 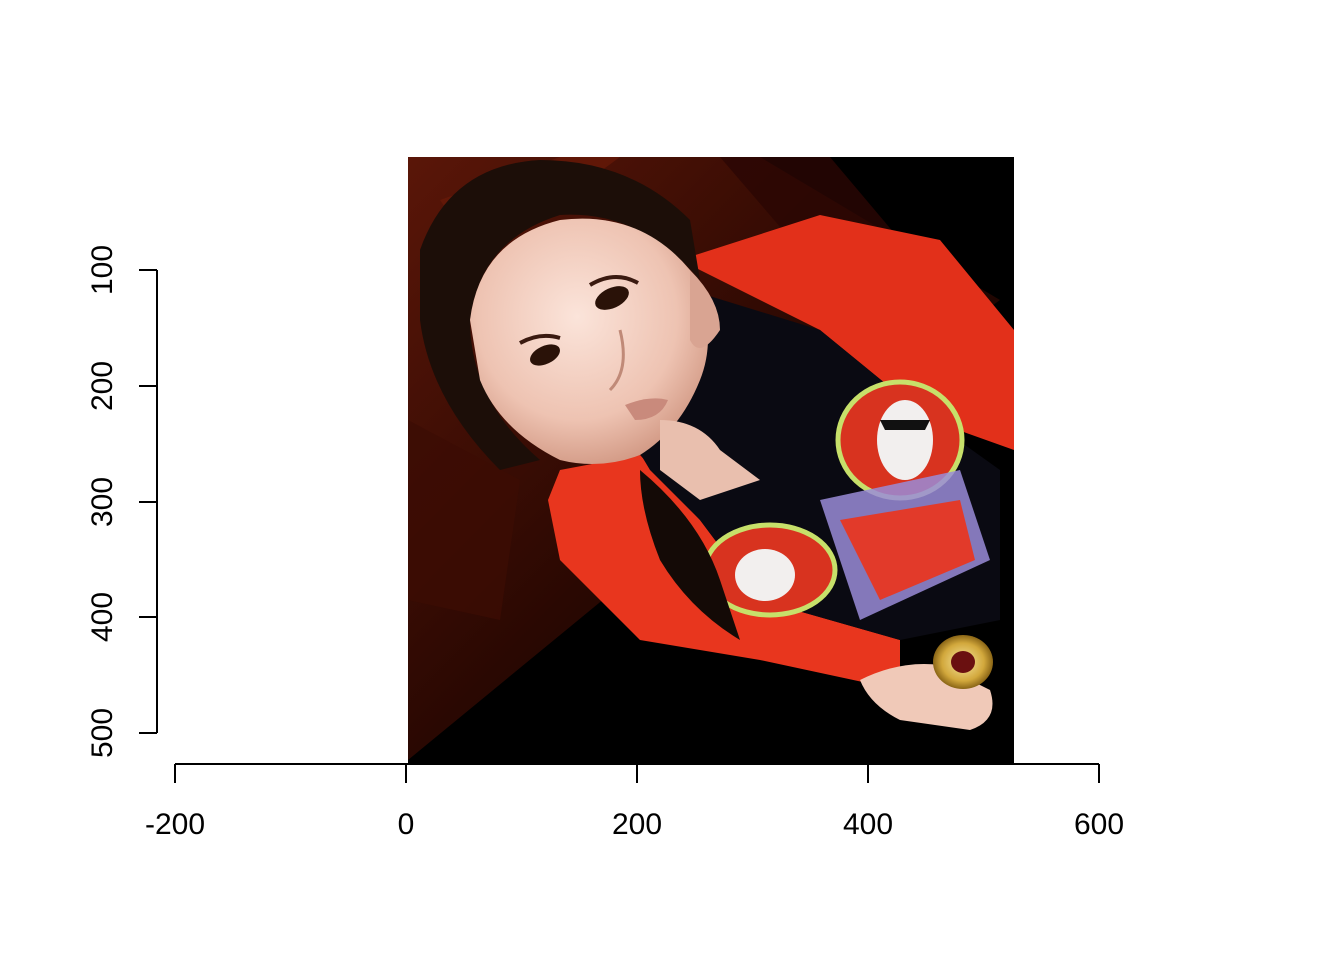 I want to click on y-tick-label: 500, so click(x=102, y=733).